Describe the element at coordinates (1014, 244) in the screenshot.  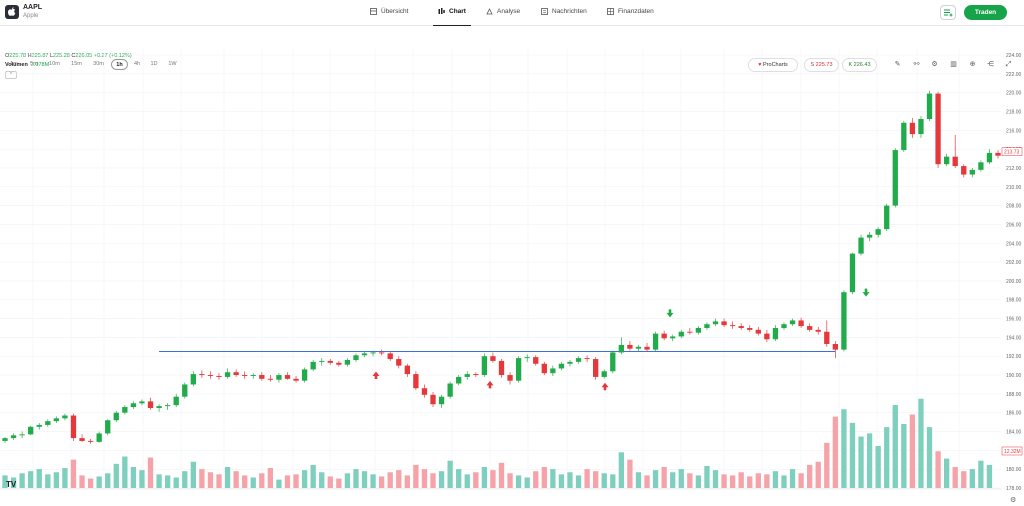
I see `y-tick-label: 204.00` at that location.